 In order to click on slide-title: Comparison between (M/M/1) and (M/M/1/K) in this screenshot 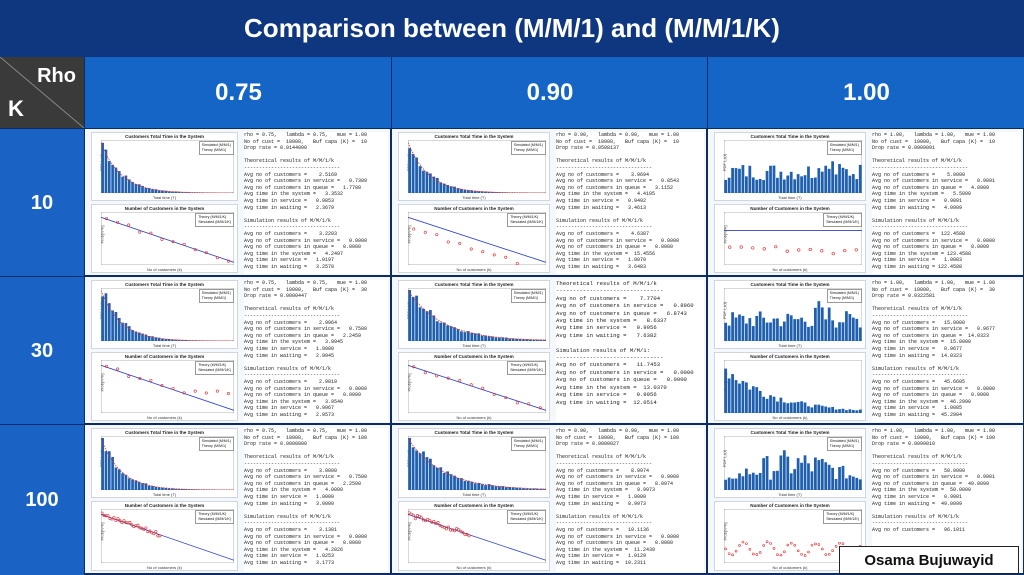, I will do `click(512, 28)`.